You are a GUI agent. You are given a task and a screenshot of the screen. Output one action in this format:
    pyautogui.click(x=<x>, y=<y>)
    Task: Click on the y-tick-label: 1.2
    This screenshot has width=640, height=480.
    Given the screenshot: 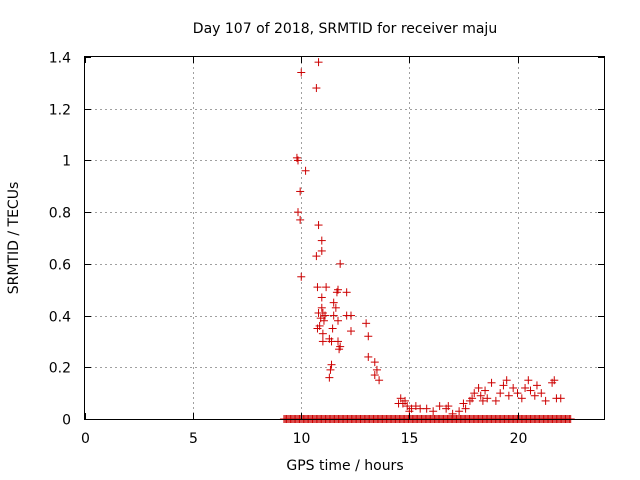 What is the action you would take?
    pyautogui.click(x=60, y=111)
    